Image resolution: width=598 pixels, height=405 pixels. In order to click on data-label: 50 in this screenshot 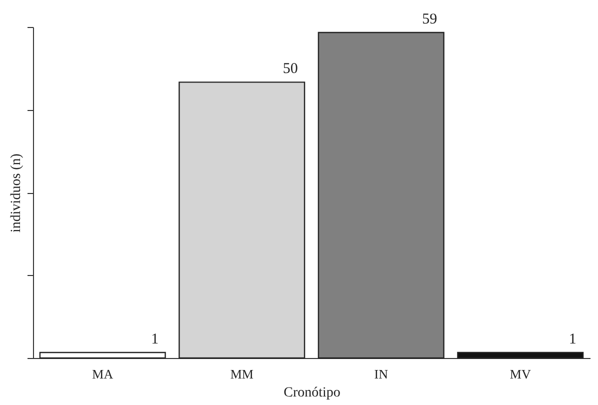, I will do `click(290, 69)`.